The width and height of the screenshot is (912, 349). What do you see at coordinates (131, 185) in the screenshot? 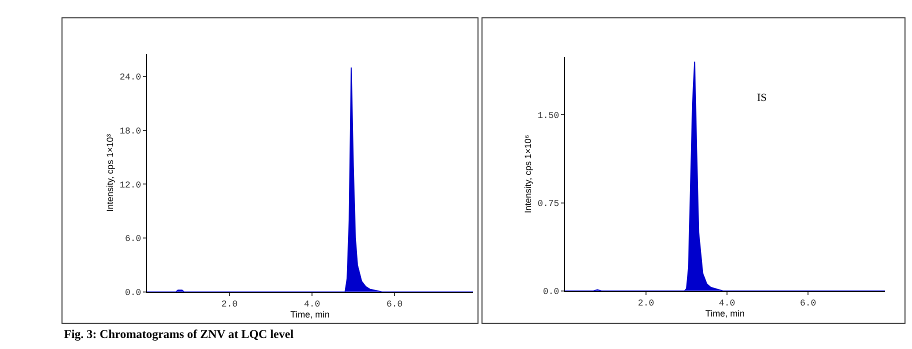
I see `y-tick-label: 12.0` at bounding box center [131, 185].